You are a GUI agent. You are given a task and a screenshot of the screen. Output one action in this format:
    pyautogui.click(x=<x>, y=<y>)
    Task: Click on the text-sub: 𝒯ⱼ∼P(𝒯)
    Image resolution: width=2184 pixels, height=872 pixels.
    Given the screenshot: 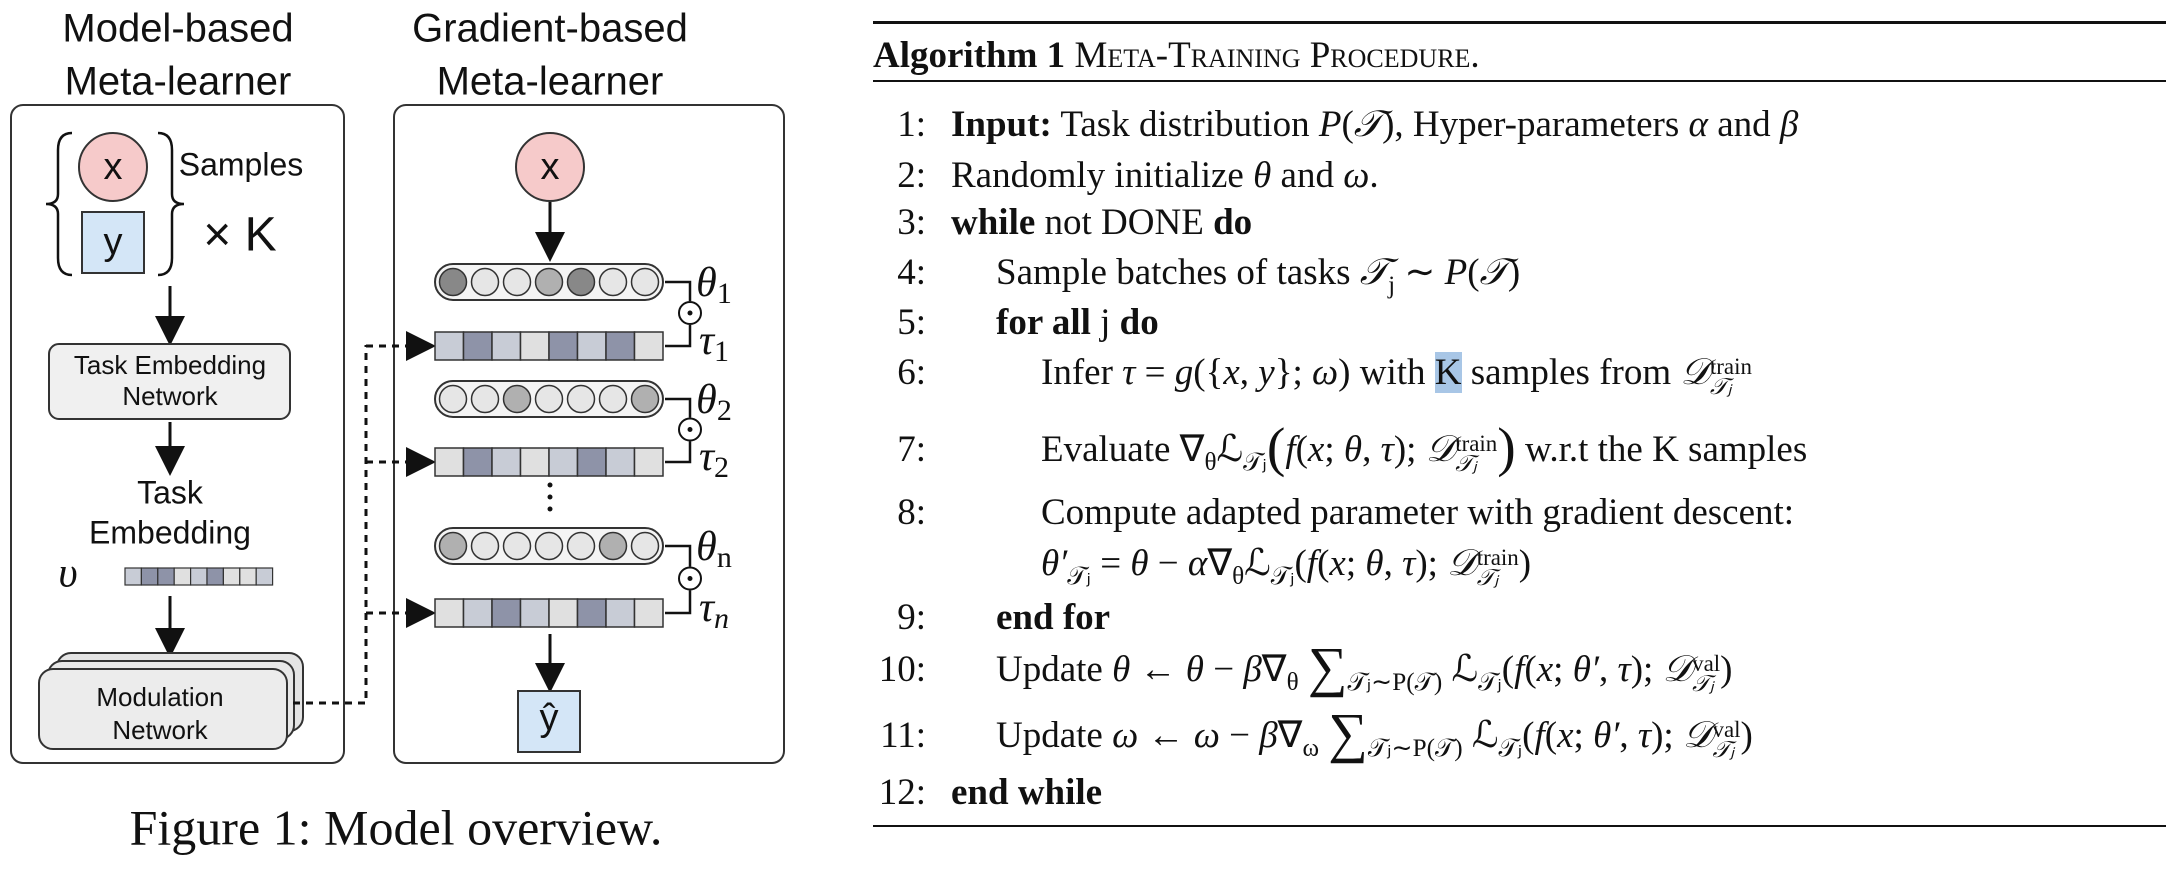 What is the action you would take?
    pyautogui.click(x=1395, y=682)
    